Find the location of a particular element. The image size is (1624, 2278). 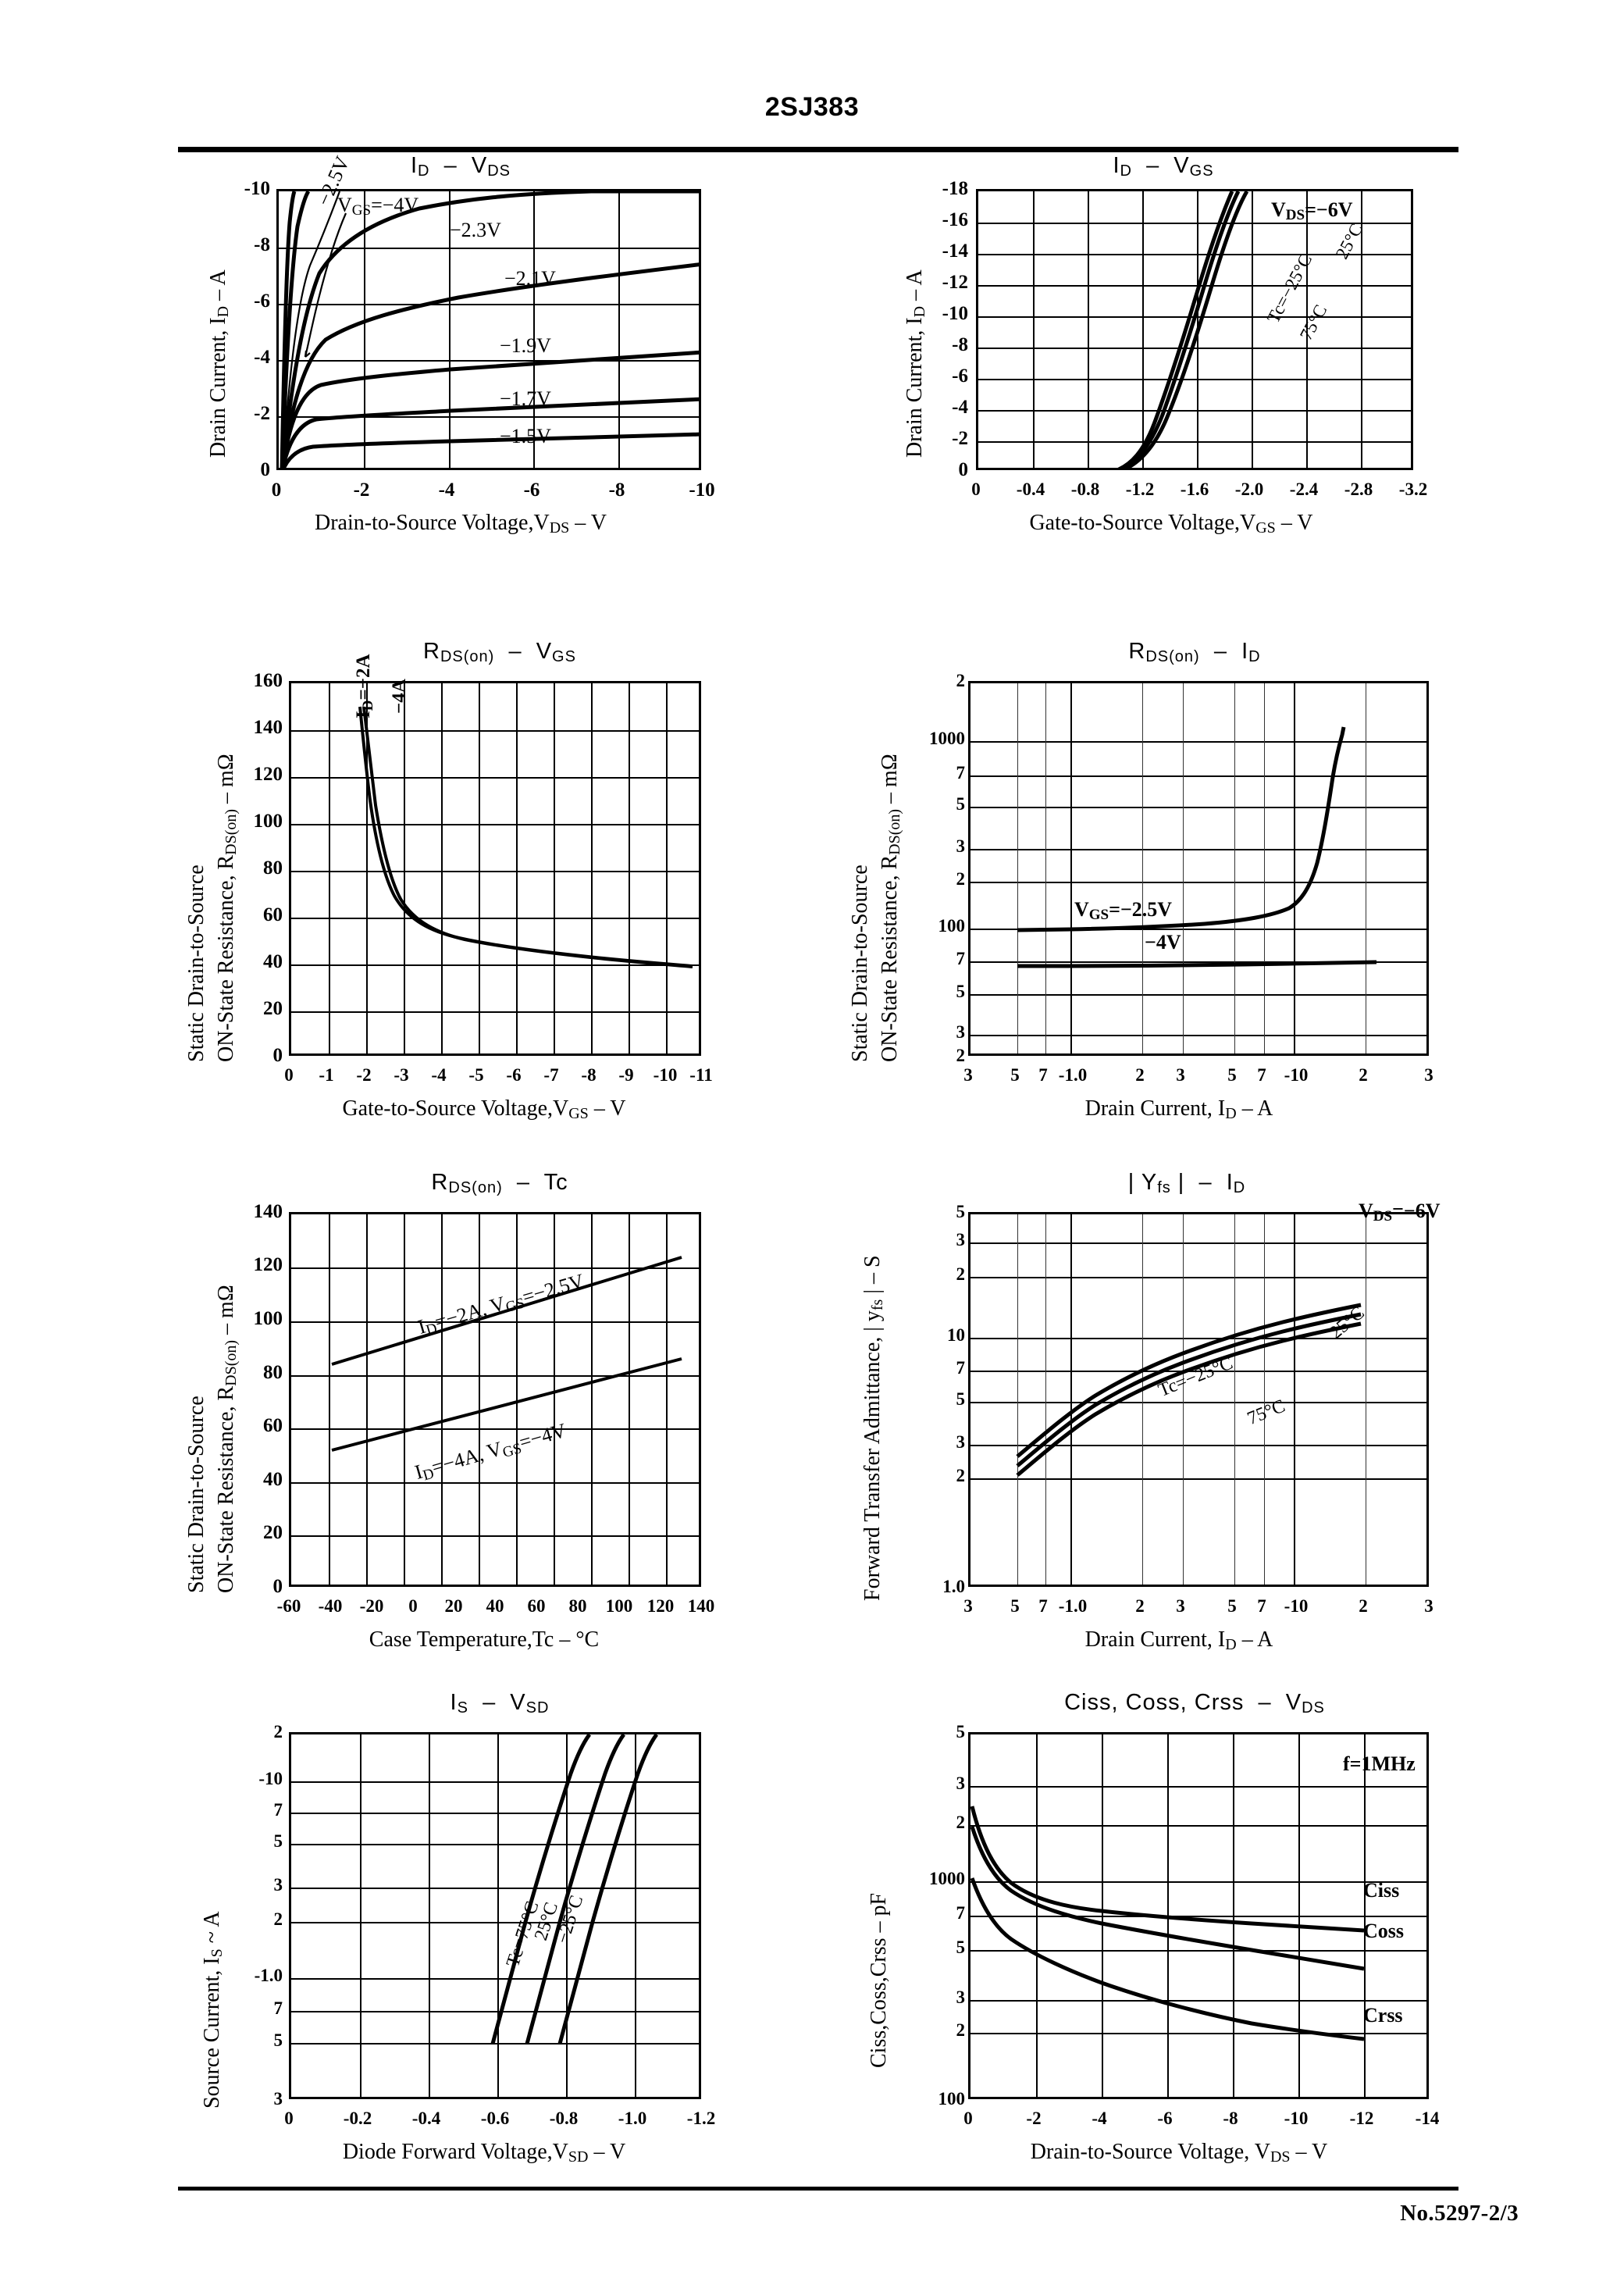

y-tick: -1.0 is located at coordinates (268, 1975).